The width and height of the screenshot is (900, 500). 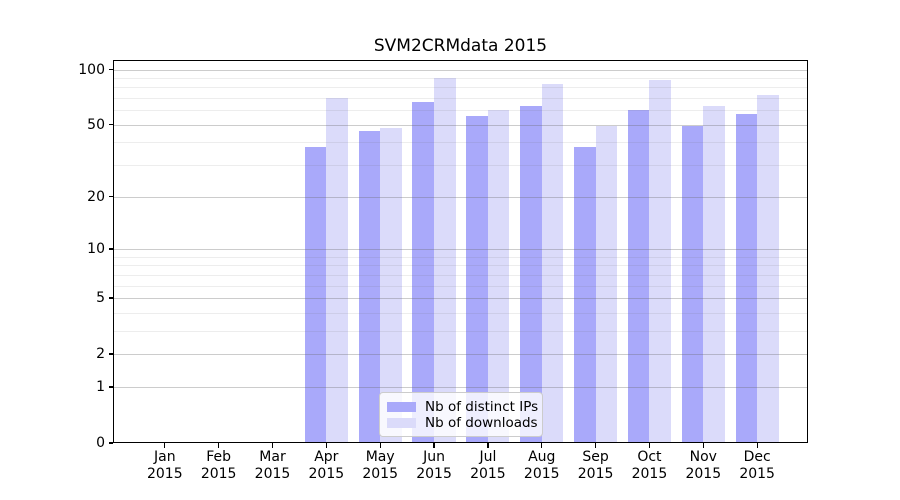 I want to click on x-tick-label-oct: Oct 2015, so click(x=649, y=465).